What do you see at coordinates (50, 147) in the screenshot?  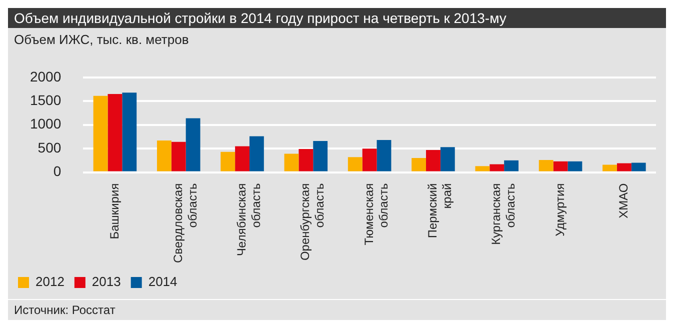 I see `y-tick-label: 500` at bounding box center [50, 147].